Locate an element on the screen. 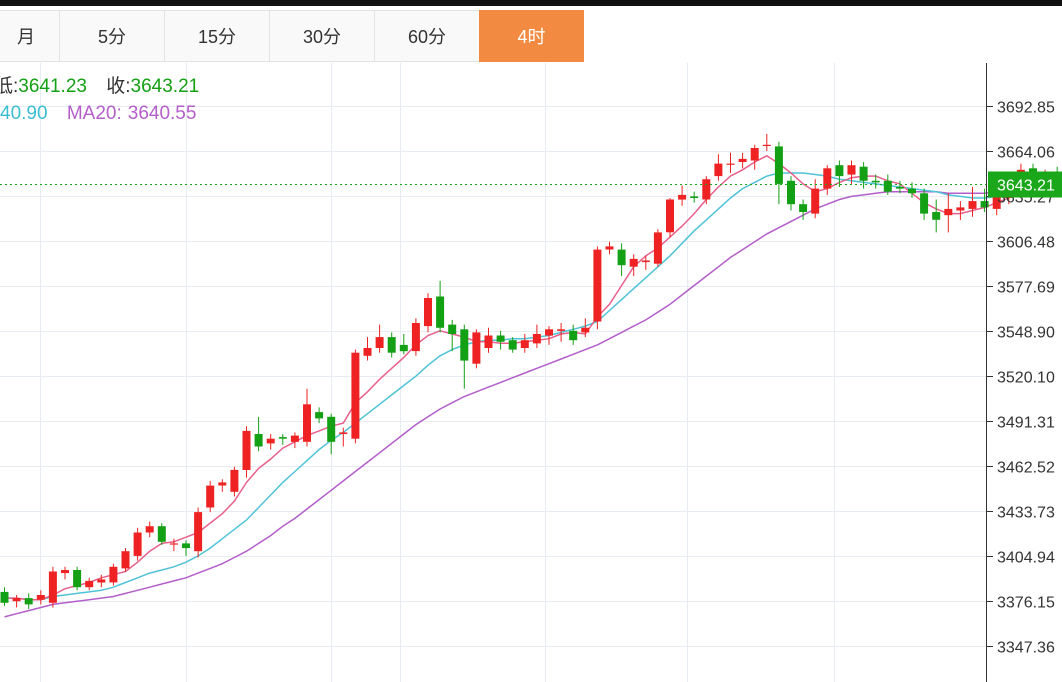 Image resolution: width=1062 pixels, height=682 pixels. tab-30min: 30分 is located at coordinates (322, 36).